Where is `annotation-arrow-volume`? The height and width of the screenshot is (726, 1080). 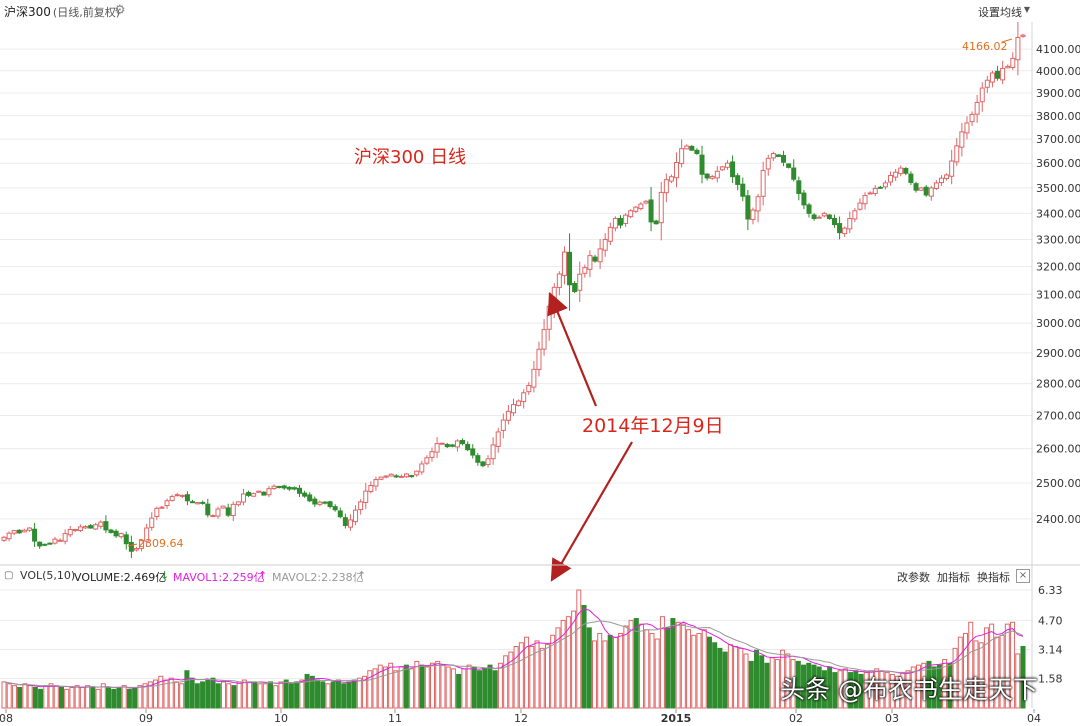
annotation-arrow-volume is located at coordinates (591, 511).